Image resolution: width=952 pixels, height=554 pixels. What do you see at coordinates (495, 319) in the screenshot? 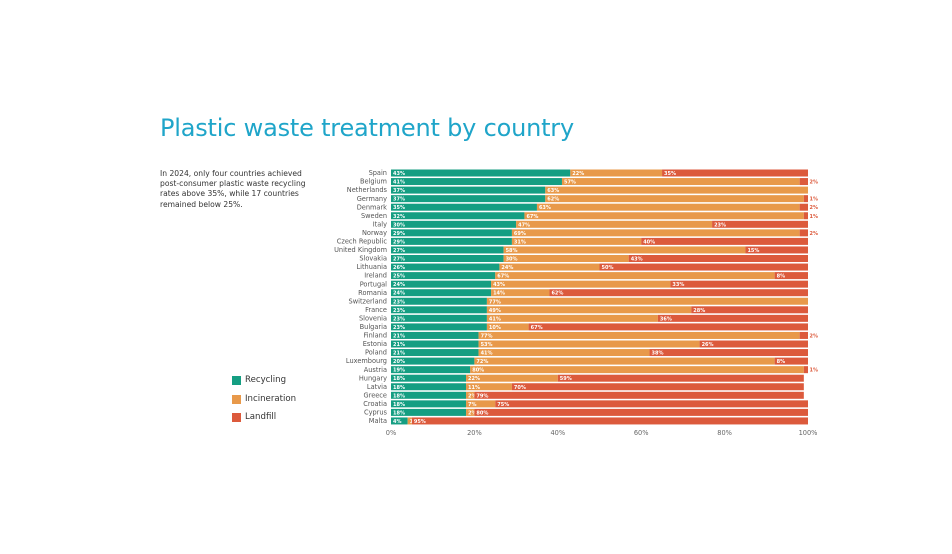
I see `data-label-incineration-slovenia: 41%` at bounding box center [495, 319].